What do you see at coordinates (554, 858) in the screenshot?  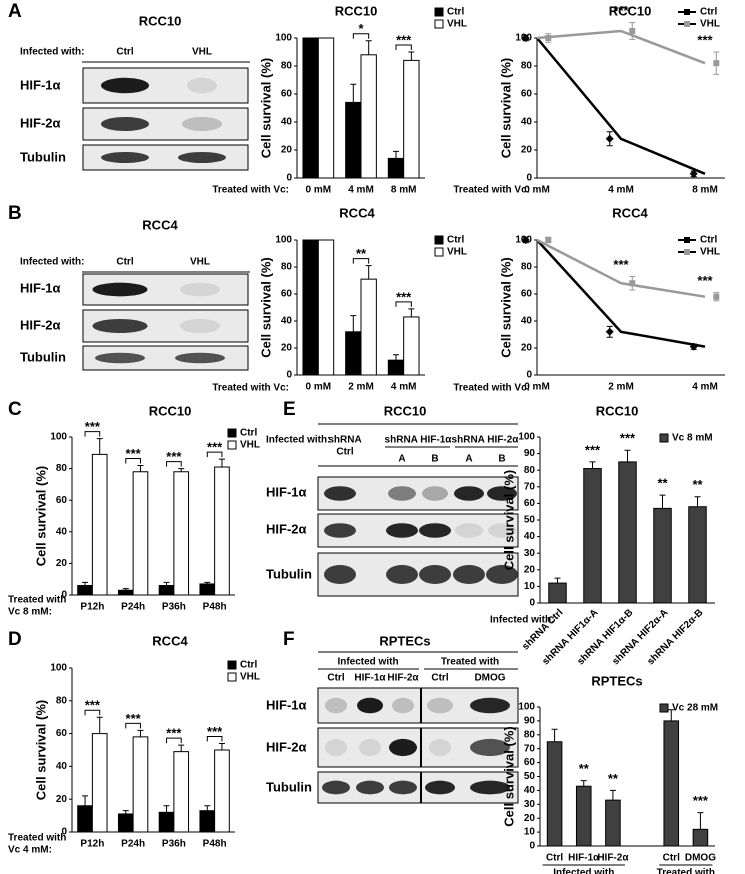 I see `x-tick-label: Ctrl` at bounding box center [554, 858].